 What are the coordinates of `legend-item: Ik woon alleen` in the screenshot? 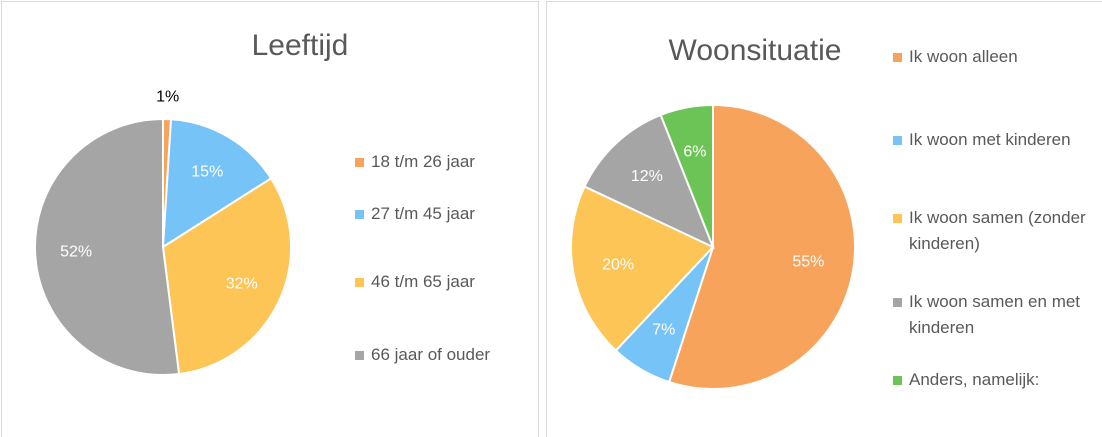 It's located at (995, 57).